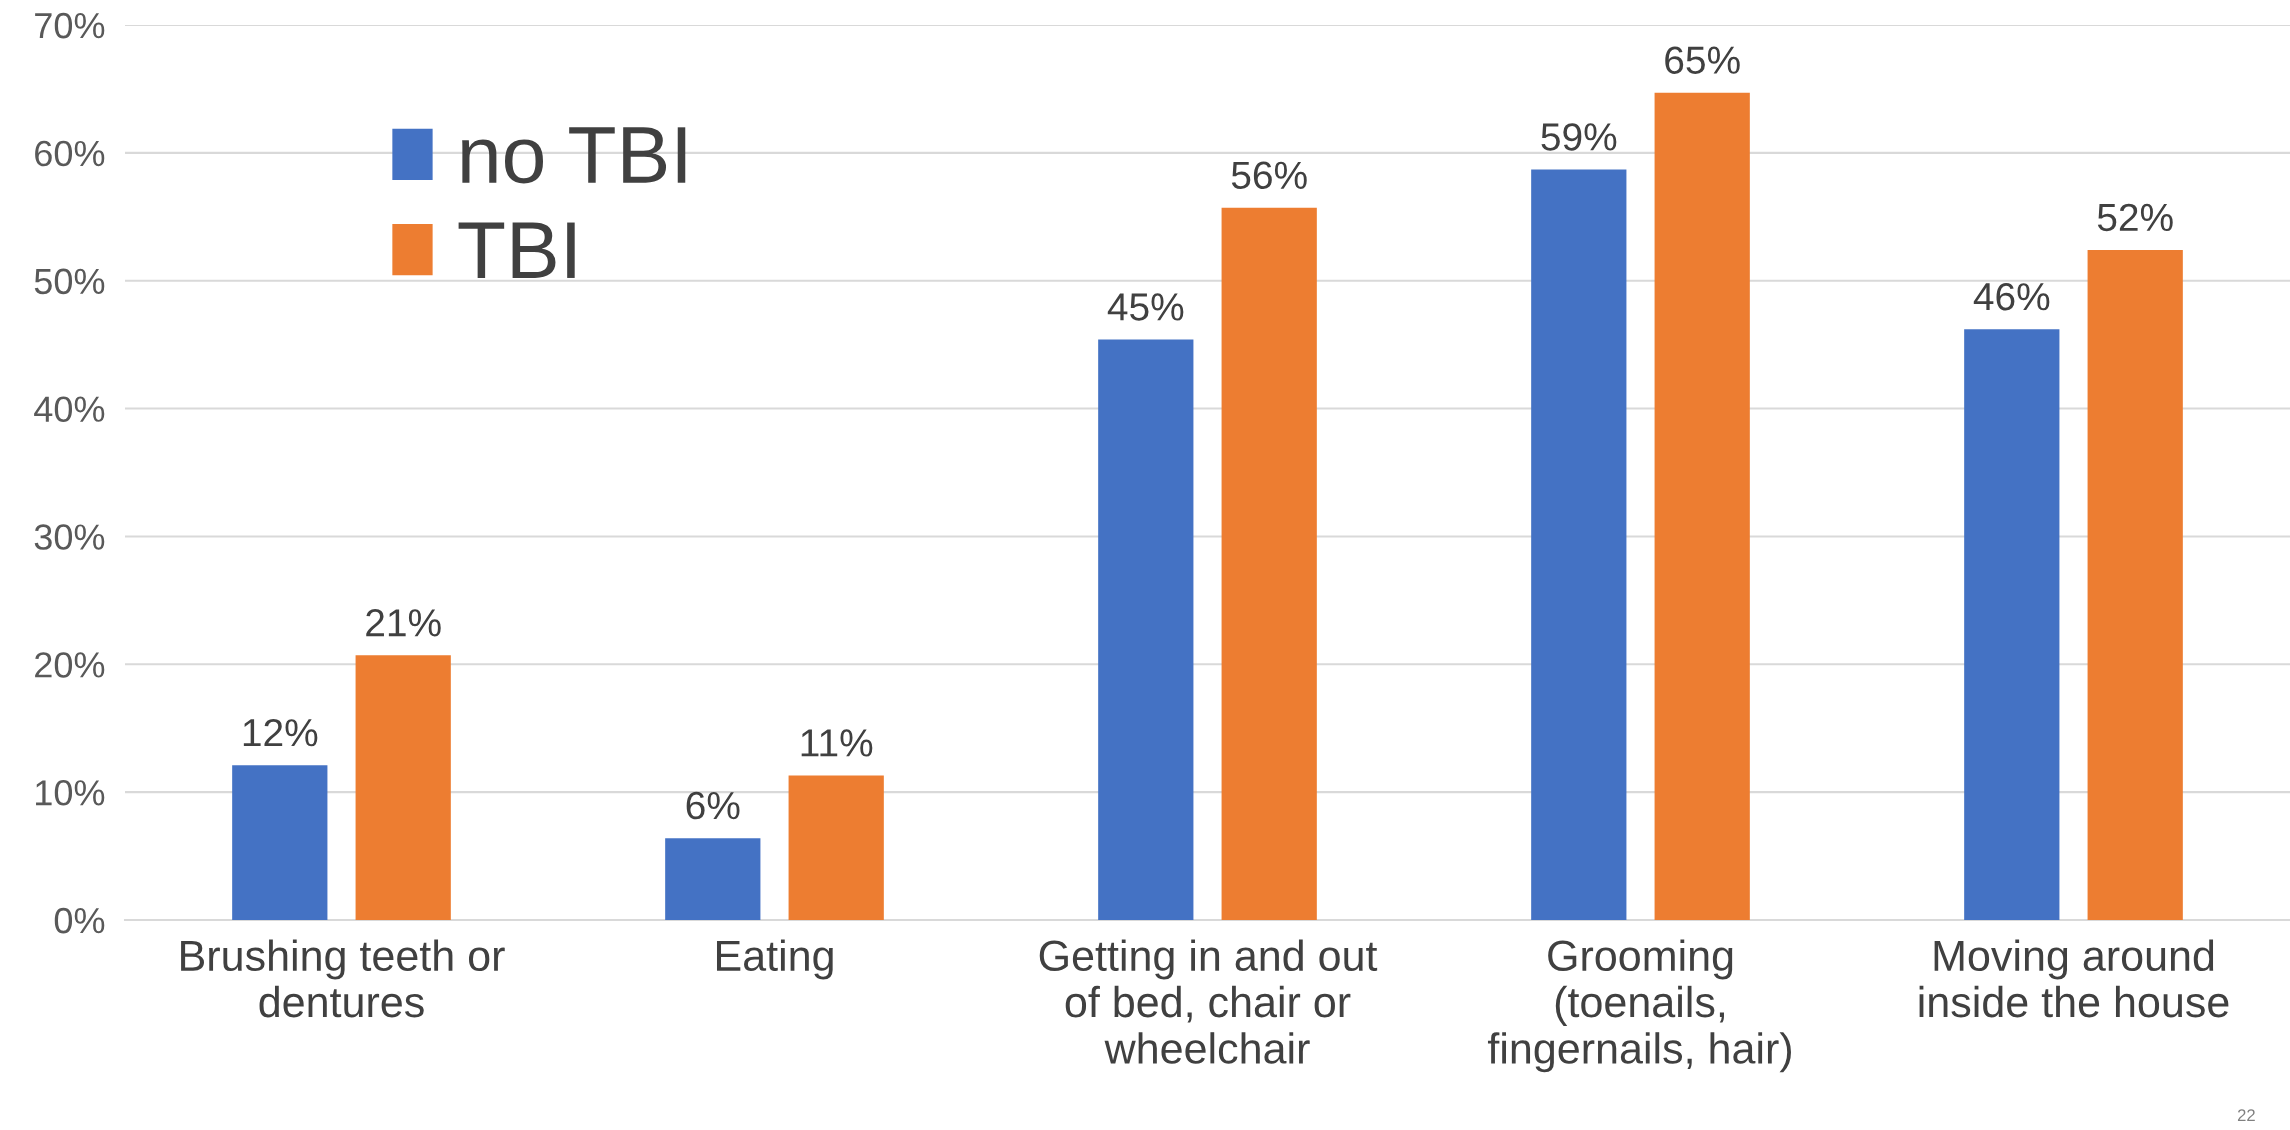  What do you see at coordinates (69, 409) in the screenshot?
I see `y-tick-label: 40%` at bounding box center [69, 409].